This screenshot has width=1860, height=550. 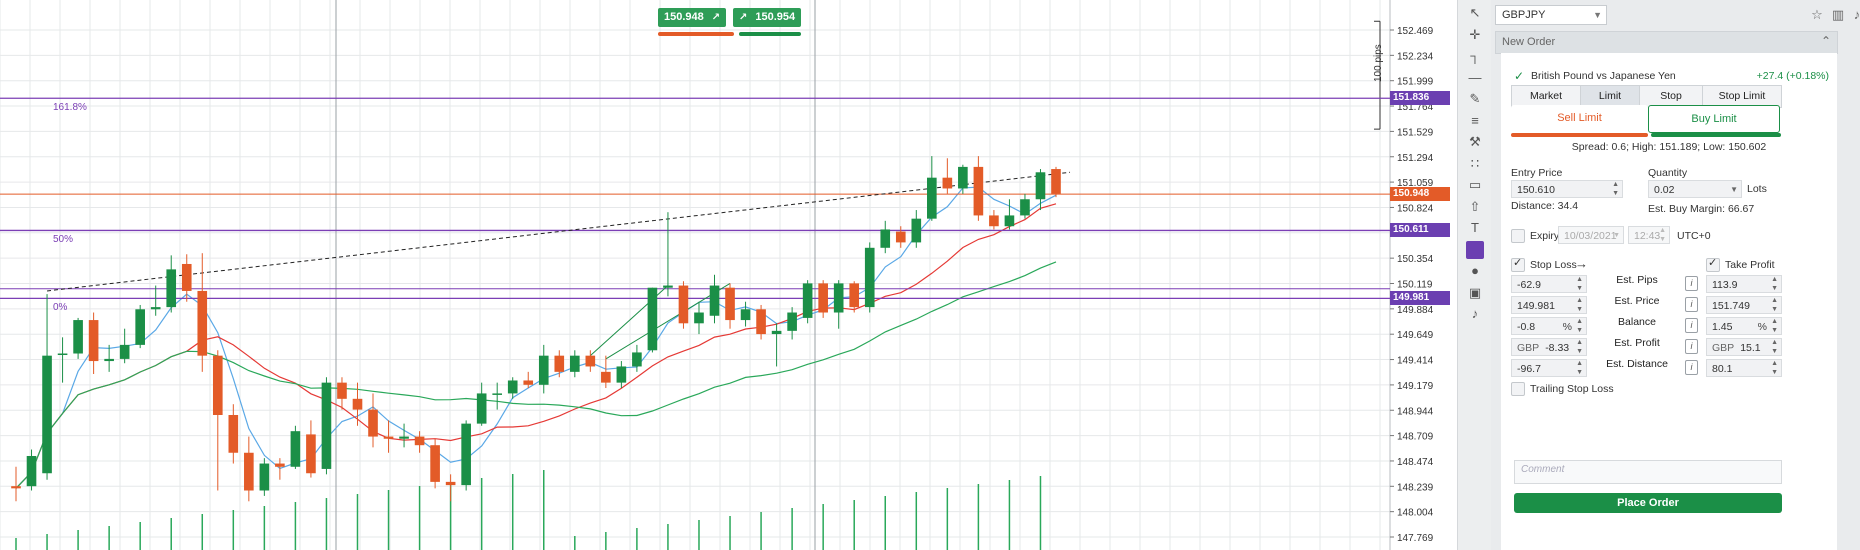 What do you see at coordinates (1825, 41) in the screenshot?
I see `chevron-up-icon: ⌃` at bounding box center [1825, 41].